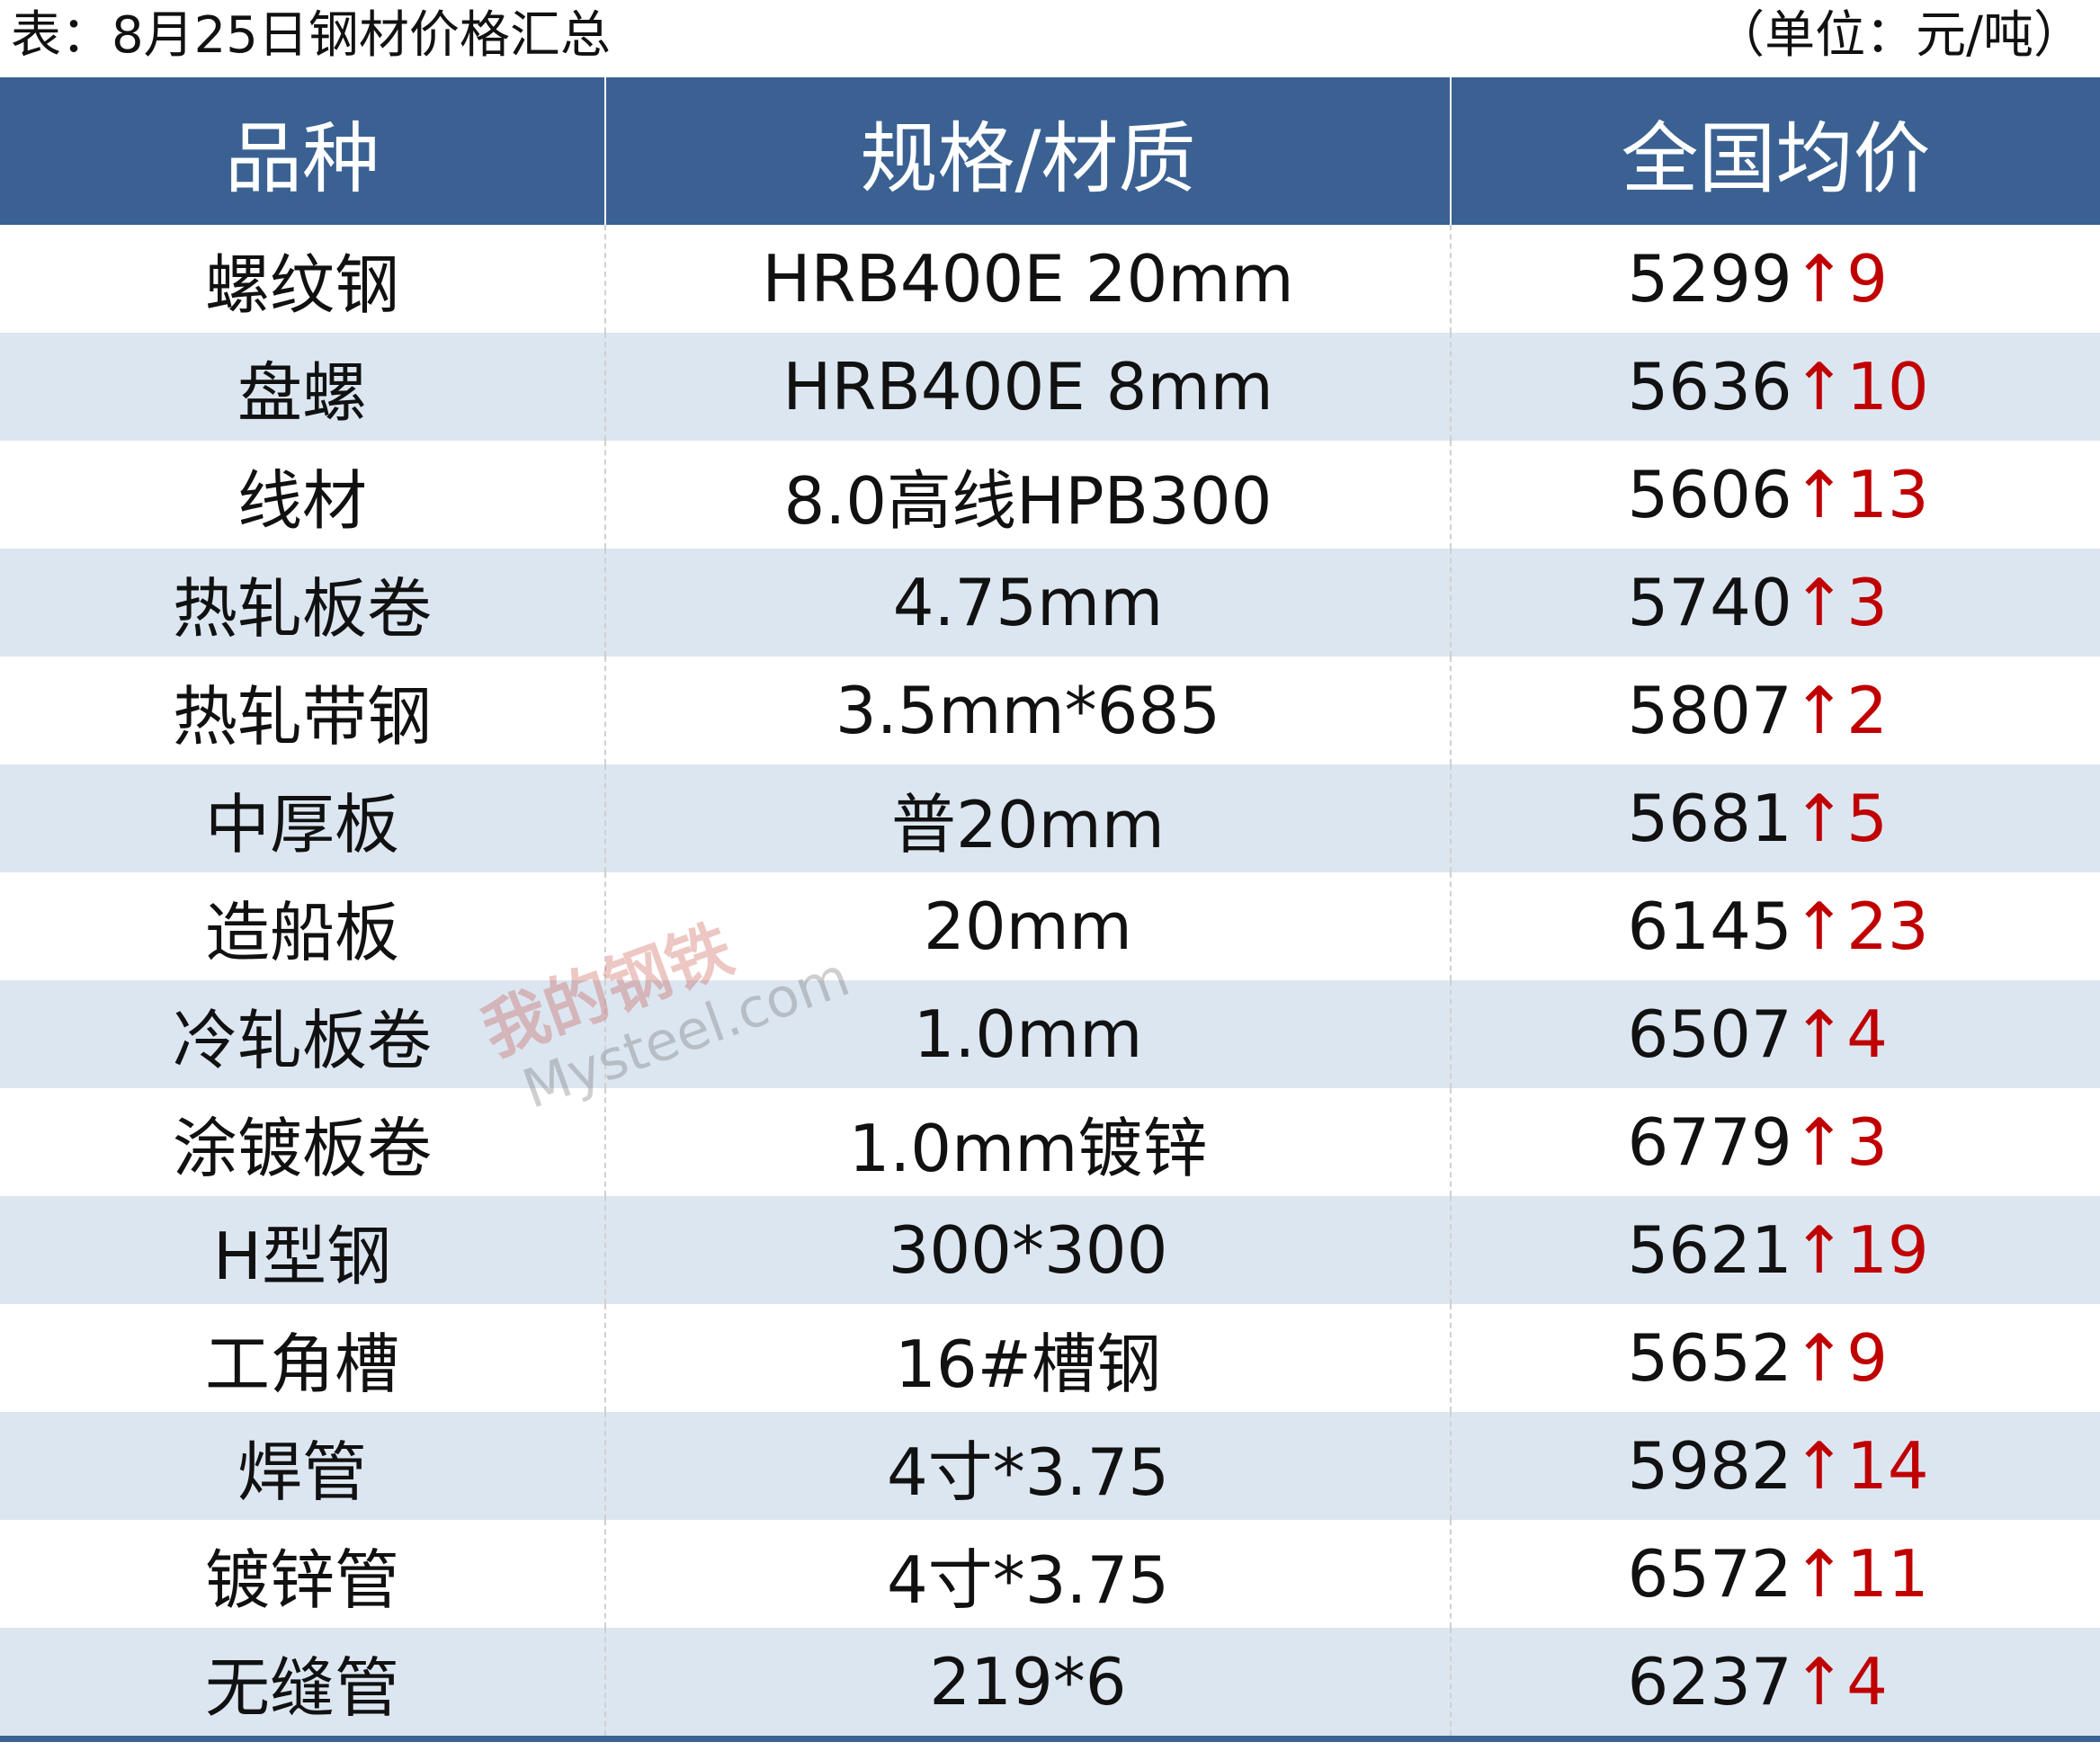  I want to click on price-cell: 6237↑4, so click(1775, 1683).